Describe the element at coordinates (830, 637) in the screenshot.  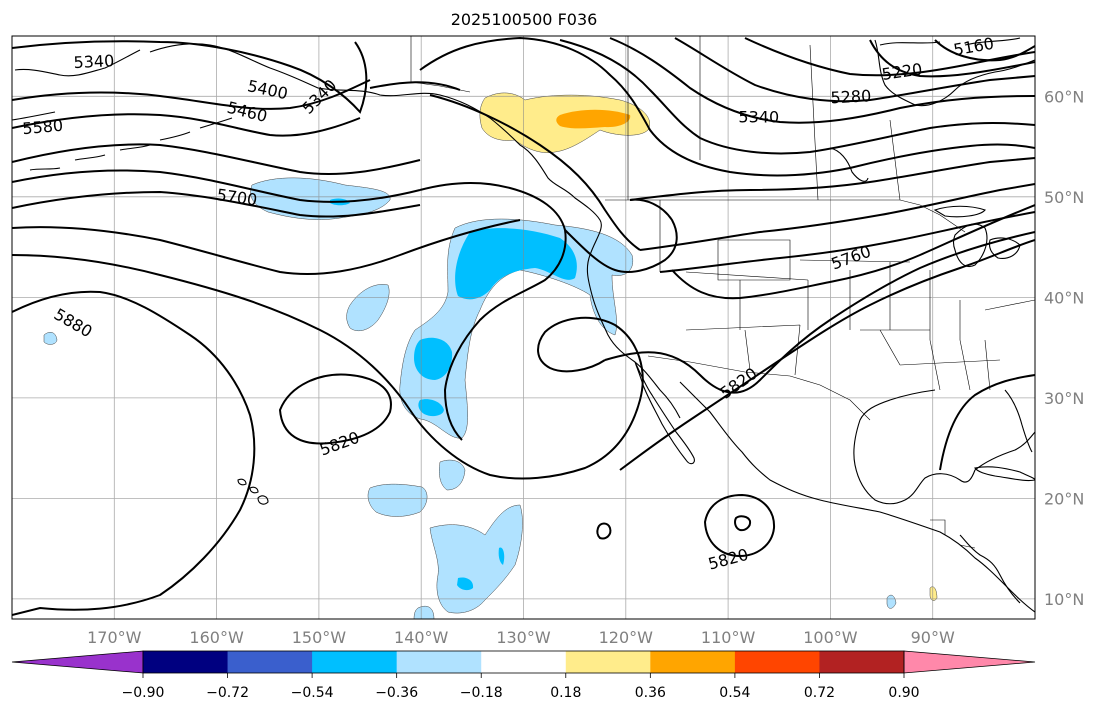
I see `longitude-label: 100°W` at that location.